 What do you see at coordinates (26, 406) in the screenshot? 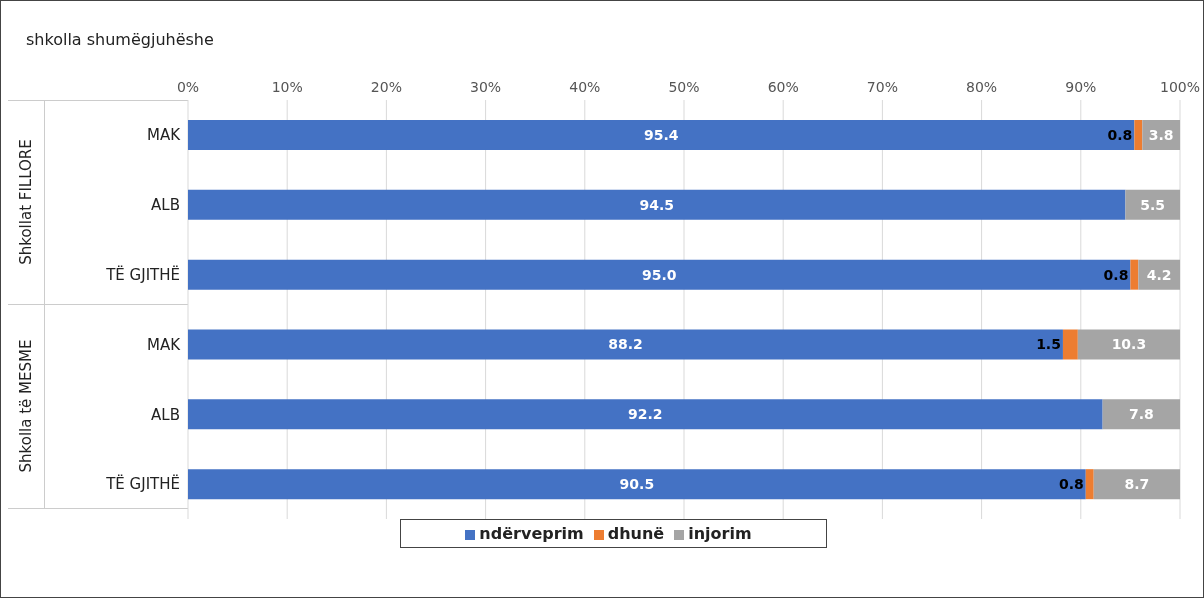
I see `text: Shkolla të MESME` at bounding box center [26, 406].